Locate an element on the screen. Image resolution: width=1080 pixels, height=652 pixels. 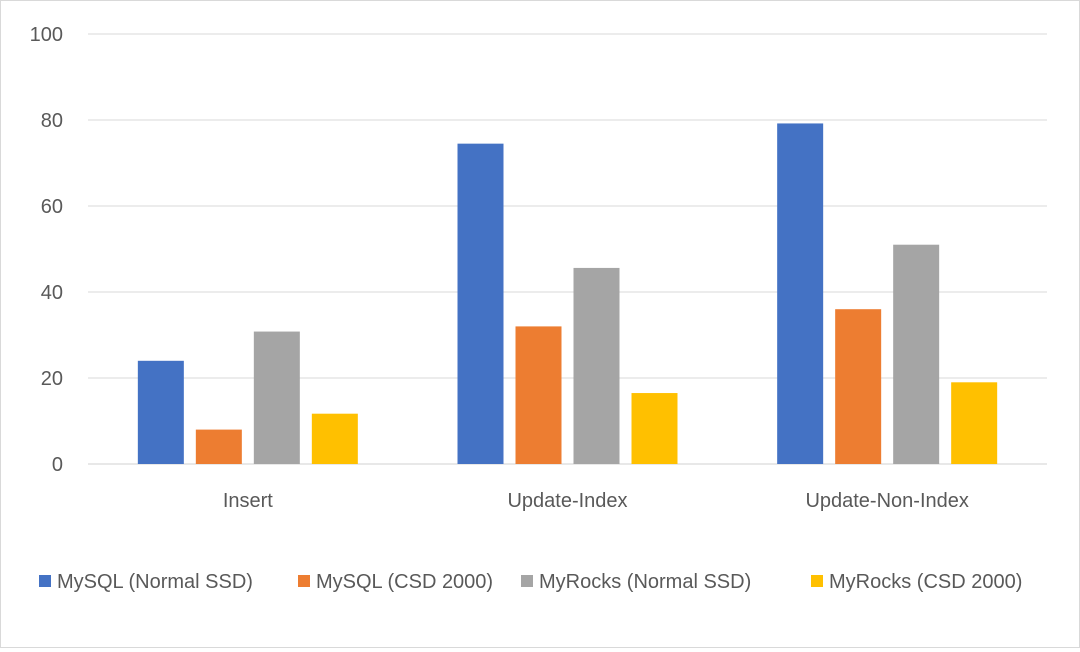
legend-label: MySQL (CSD 2000) is located at coordinates (404, 582).